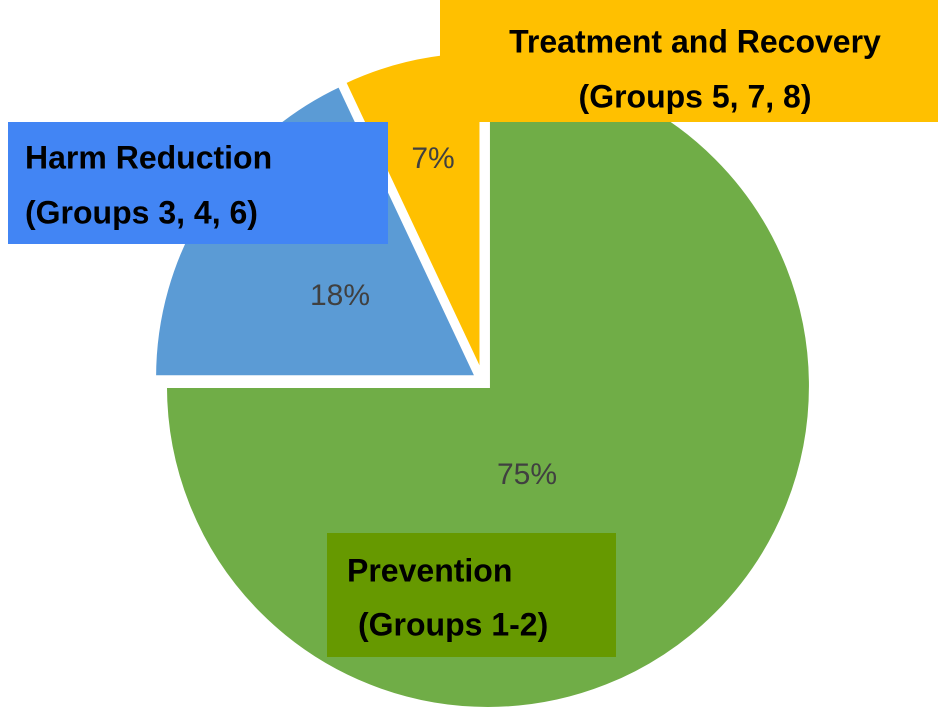 This screenshot has width=938, height=717. I want to click on category-label: Prevention, so click(429, 570).